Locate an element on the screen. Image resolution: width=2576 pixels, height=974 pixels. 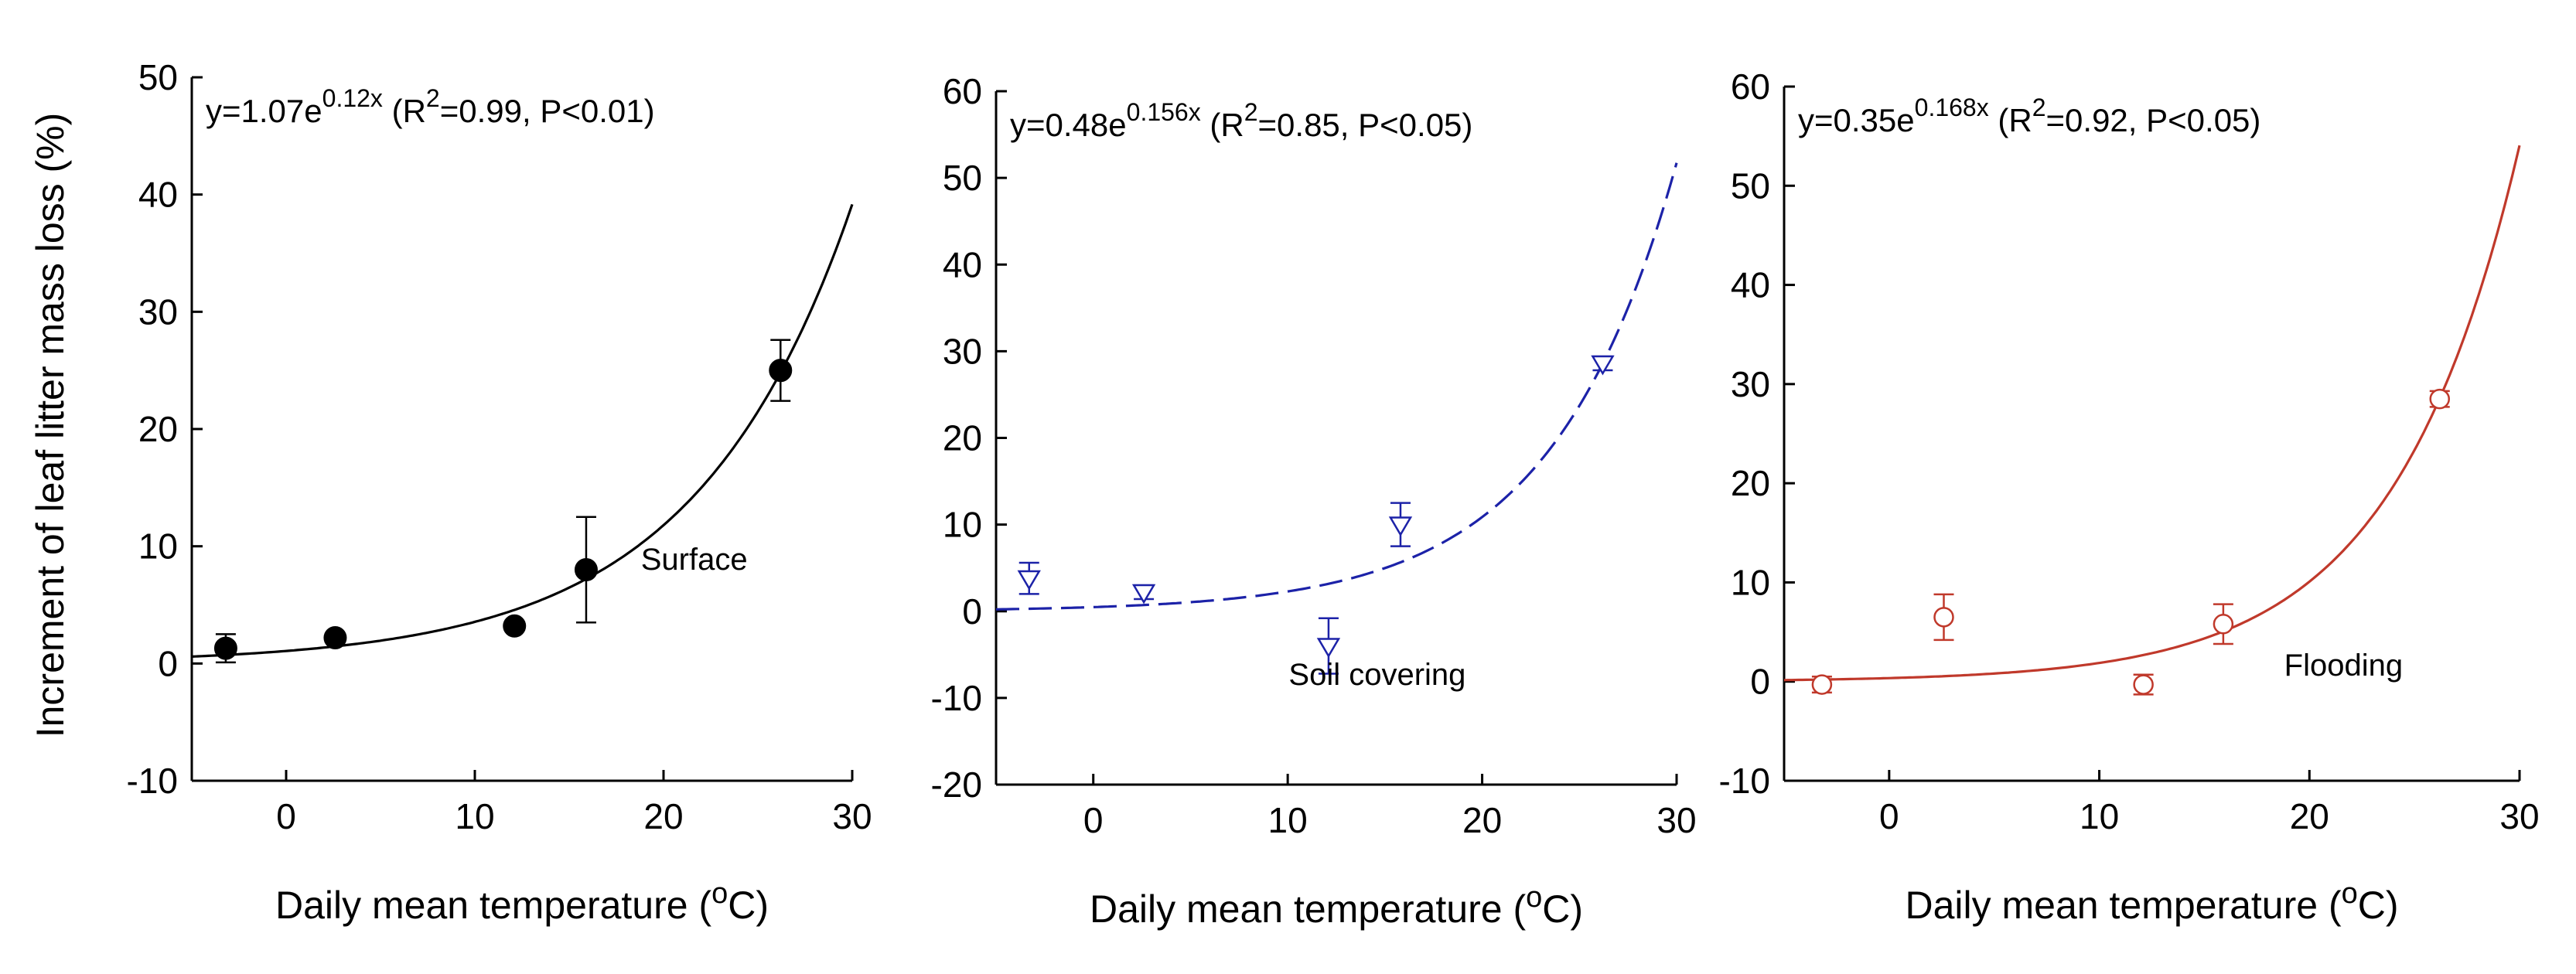
panel-label: Flooding is located at coordinates (2344, 666).